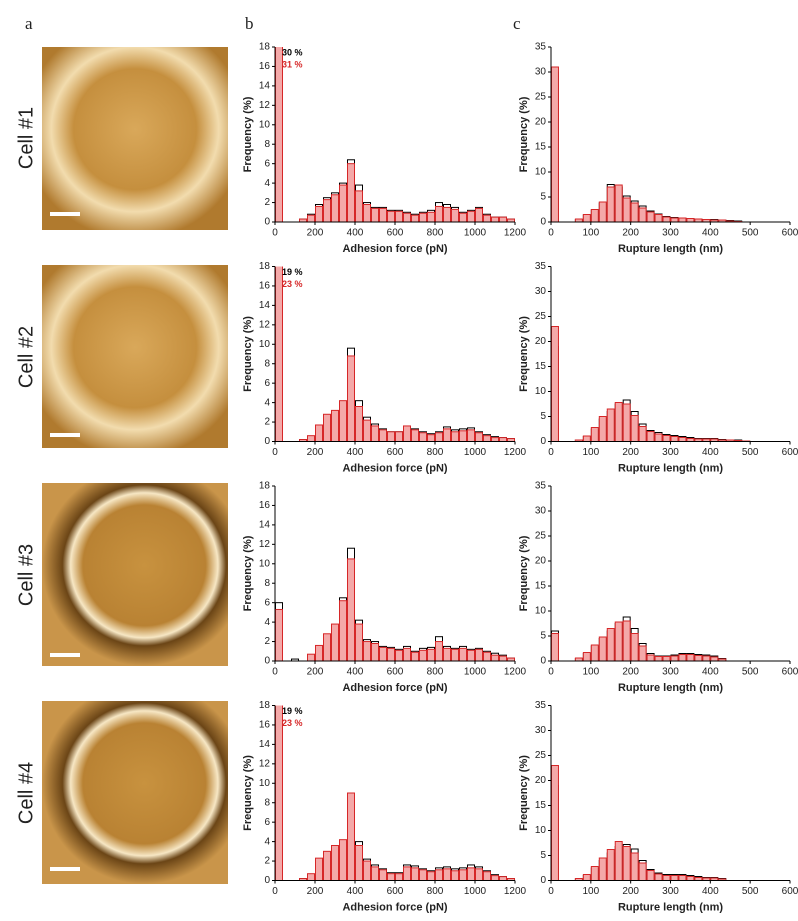 The height and width of the screenshot is (921, 798). What do you see at coordinates (647, 144) in the screenshot?
I see `bars` at bounding box center [647, 144].